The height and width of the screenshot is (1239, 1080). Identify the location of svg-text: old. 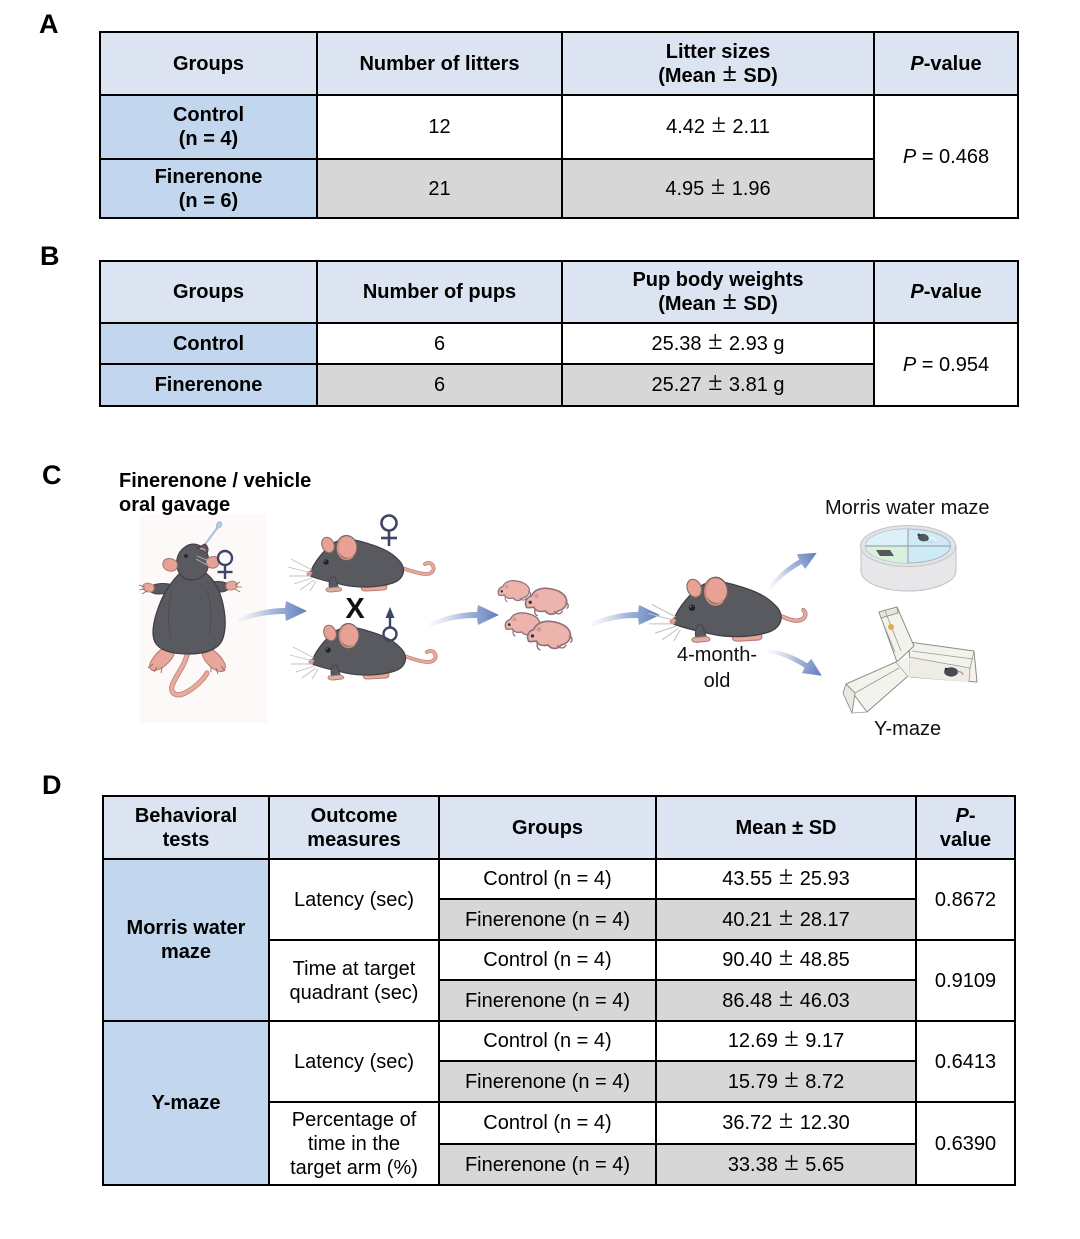
(717, 681).